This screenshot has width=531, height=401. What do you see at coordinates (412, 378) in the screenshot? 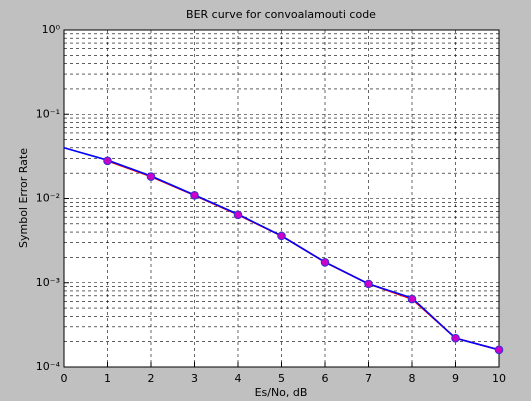
I see `x-tick-label: 8` at bounding box center [412, 378].